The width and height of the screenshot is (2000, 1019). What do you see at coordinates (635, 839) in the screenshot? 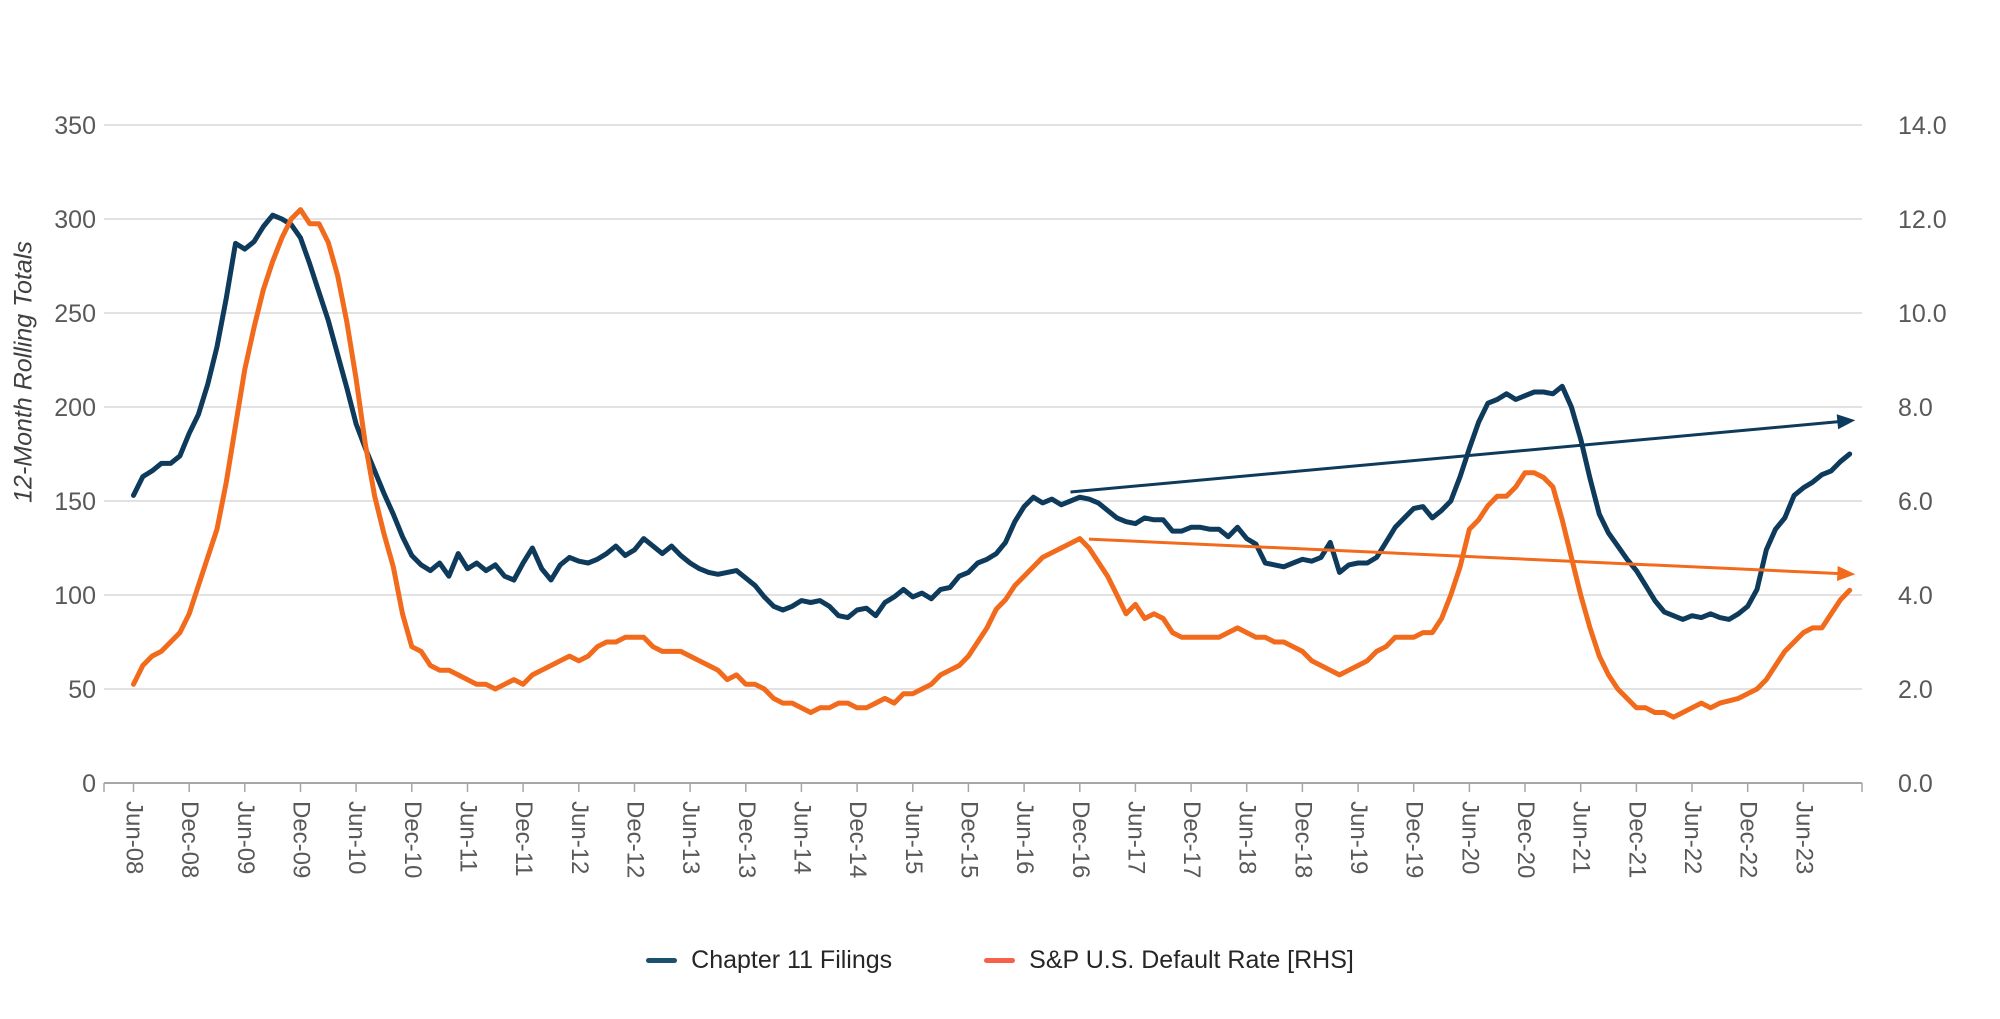
I see `x-axis-tick-label: Dec-12` at bounding box center [635, 839].